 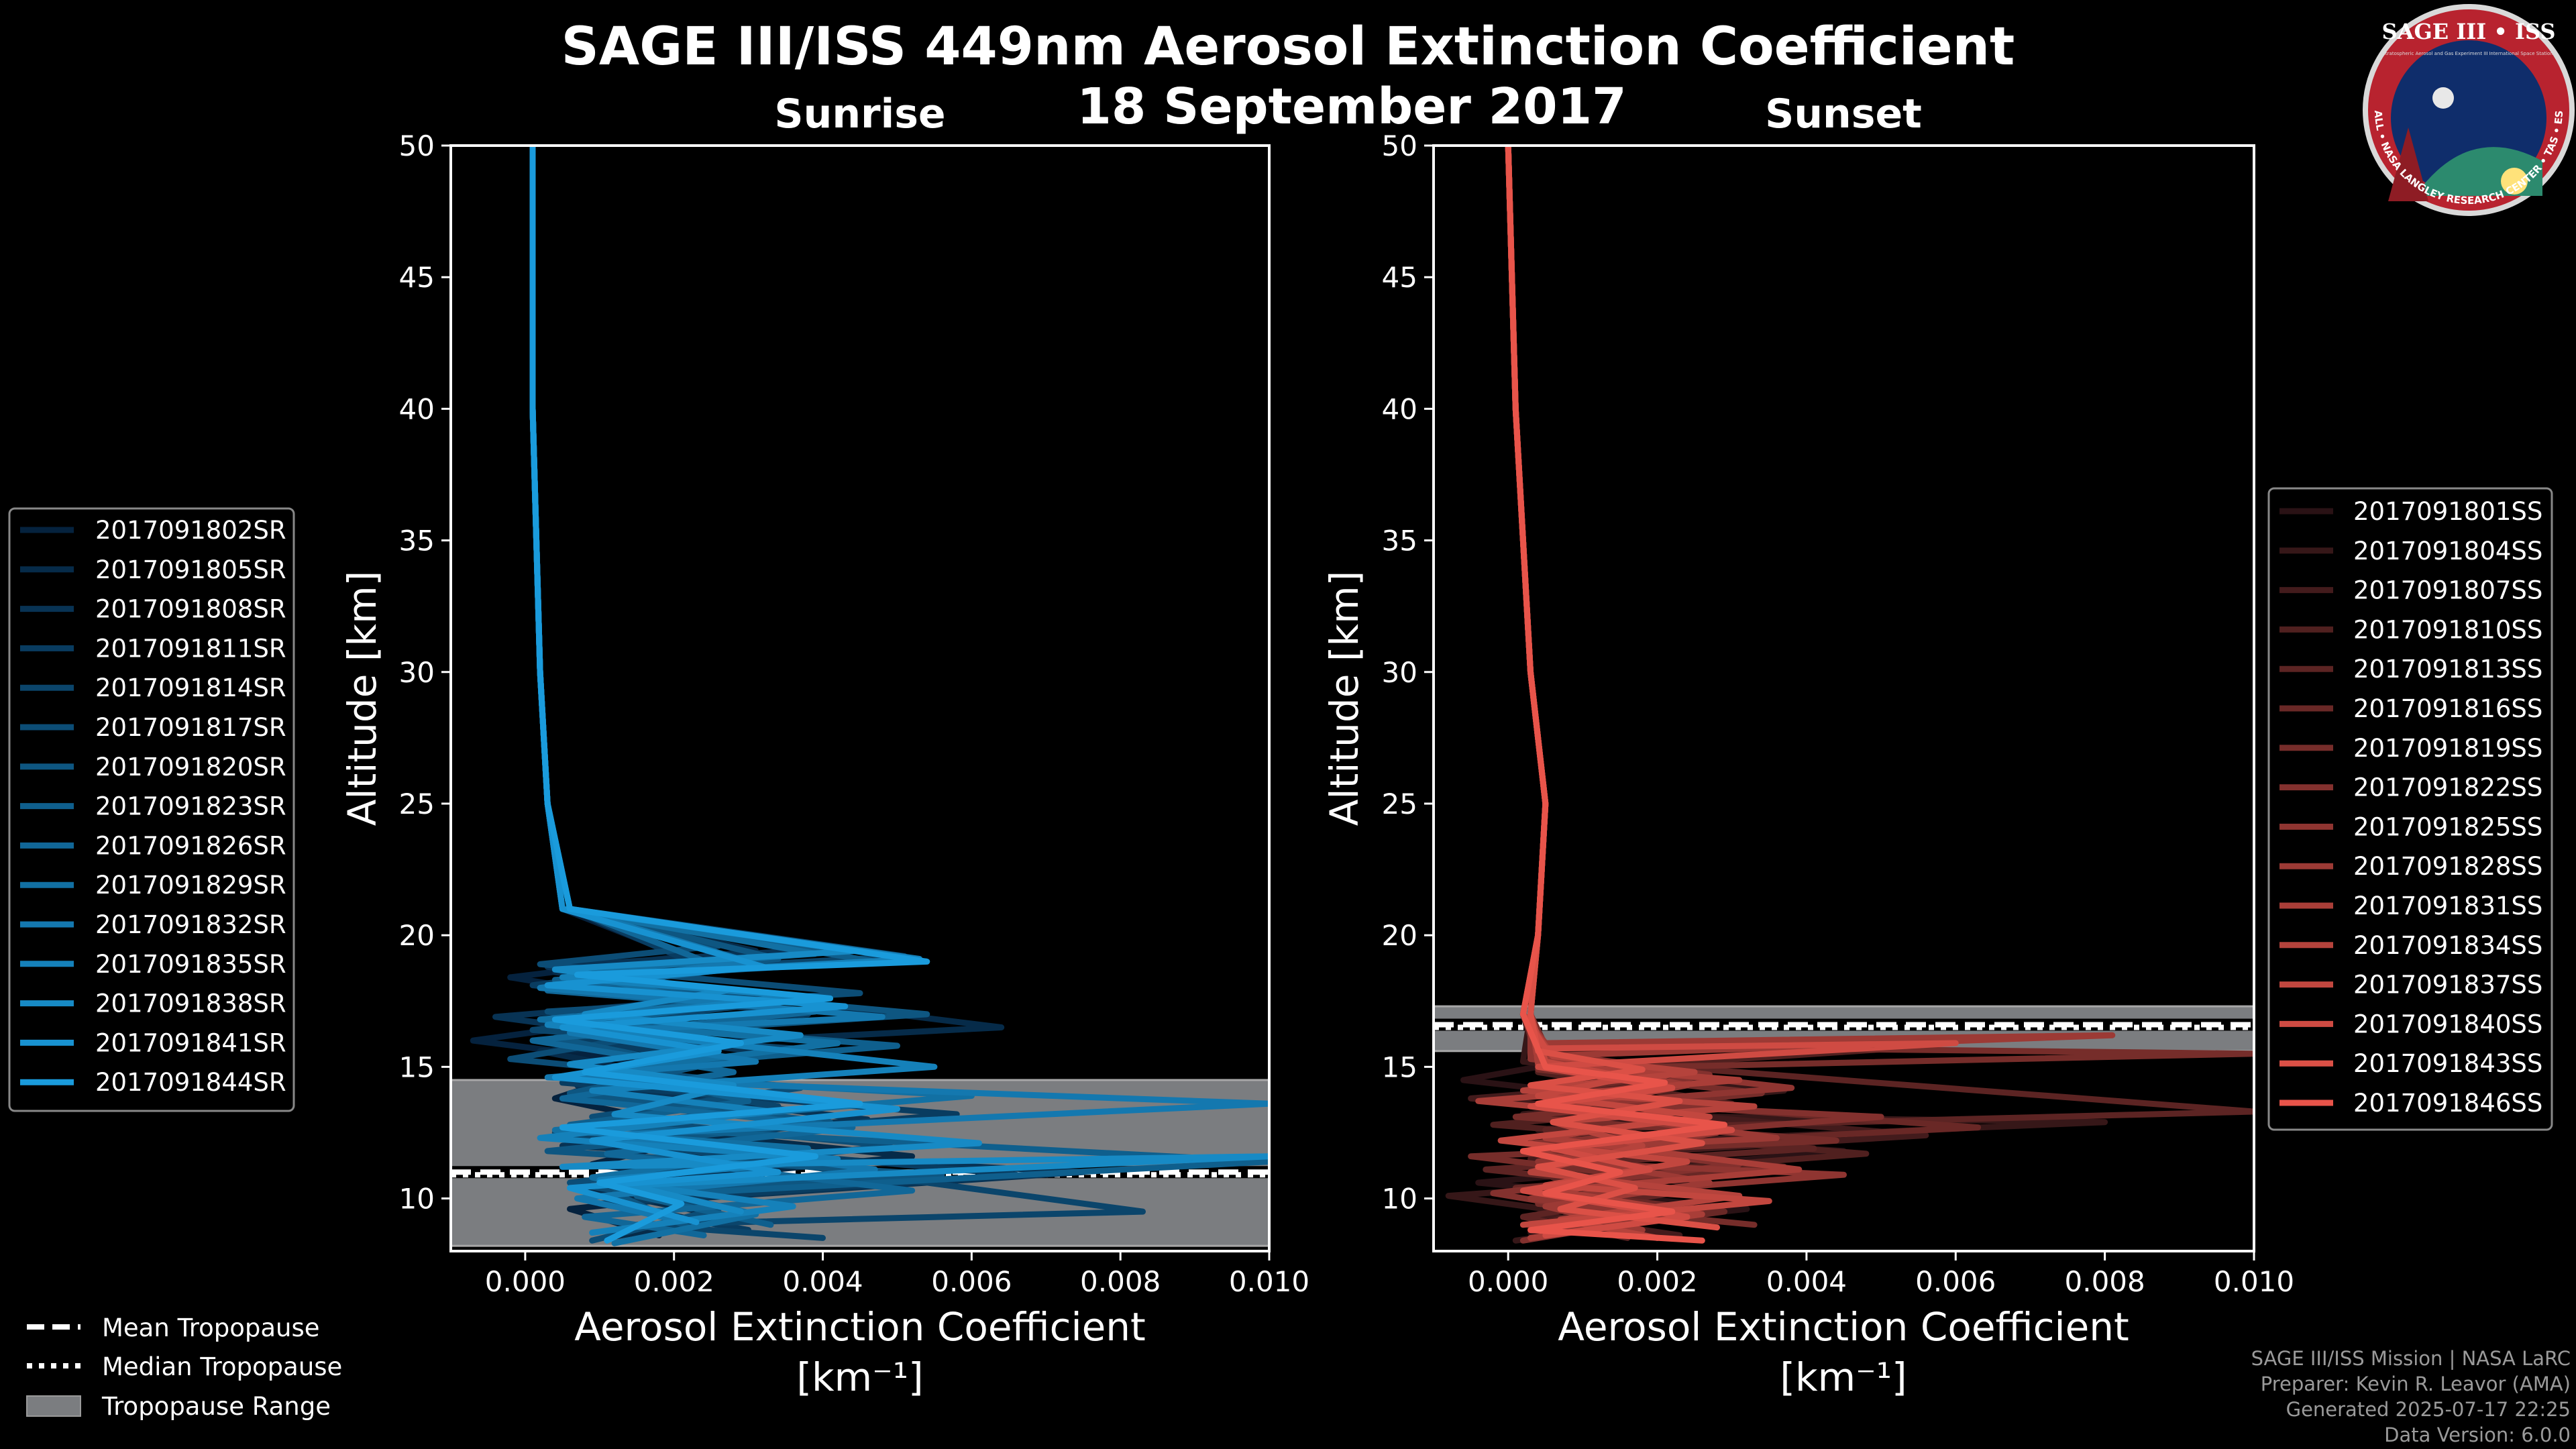 I want to click on sr-x-tick-label: 0.002, so click(x=674, y=1281).